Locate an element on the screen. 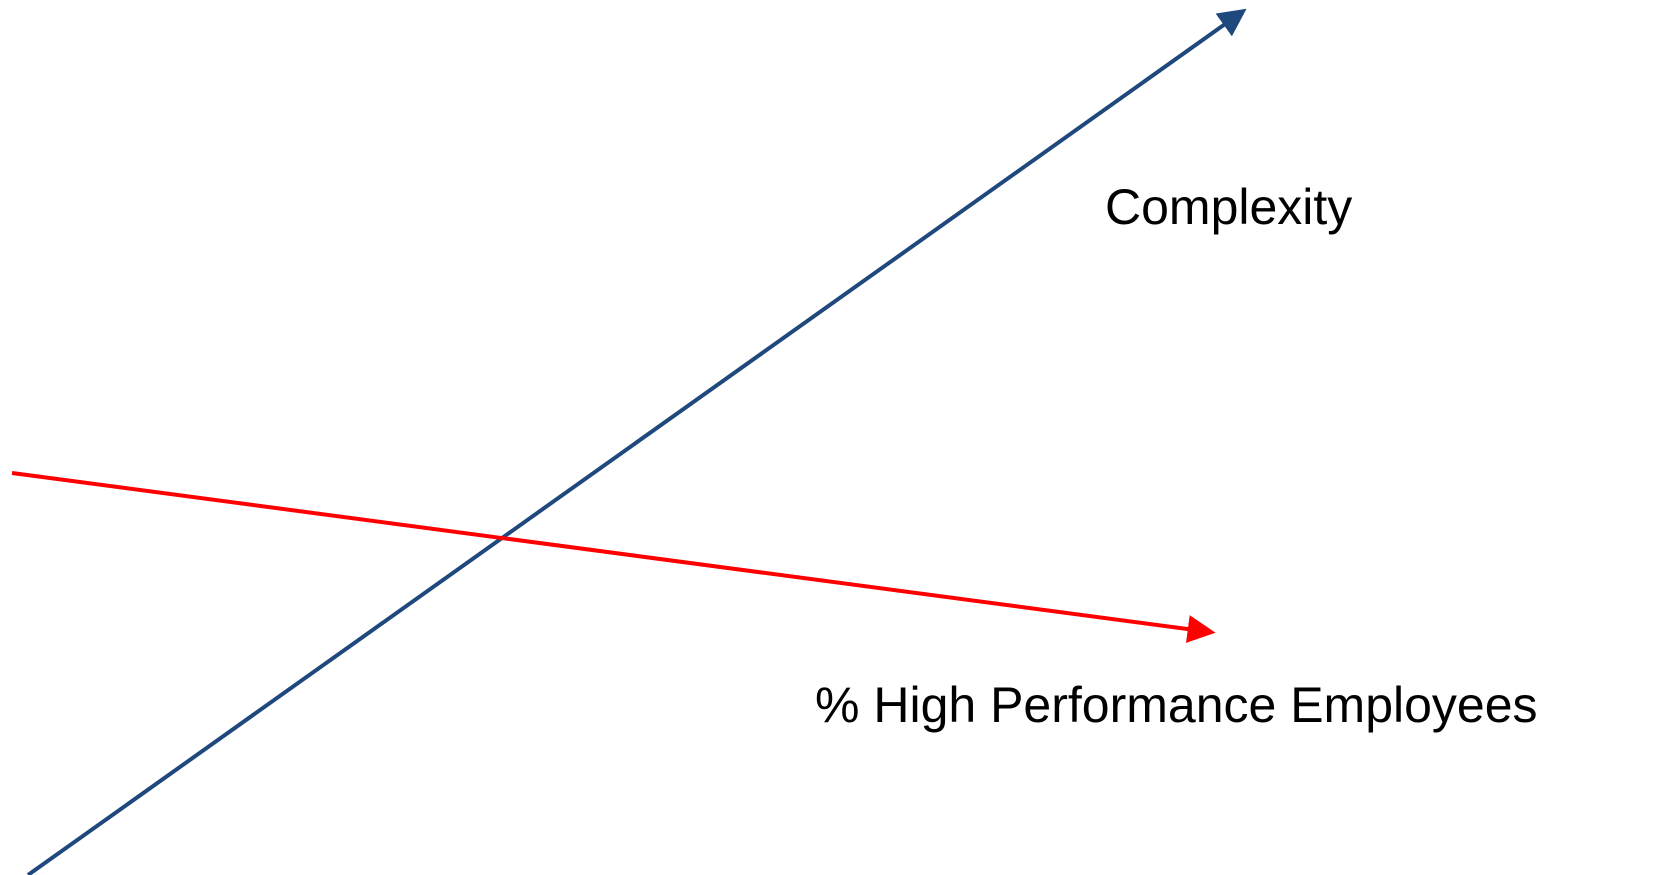 Image resolution: width=1660 pixels, height=875 pixels. high-performance-arrow-line is located at coordinates (613, 557).